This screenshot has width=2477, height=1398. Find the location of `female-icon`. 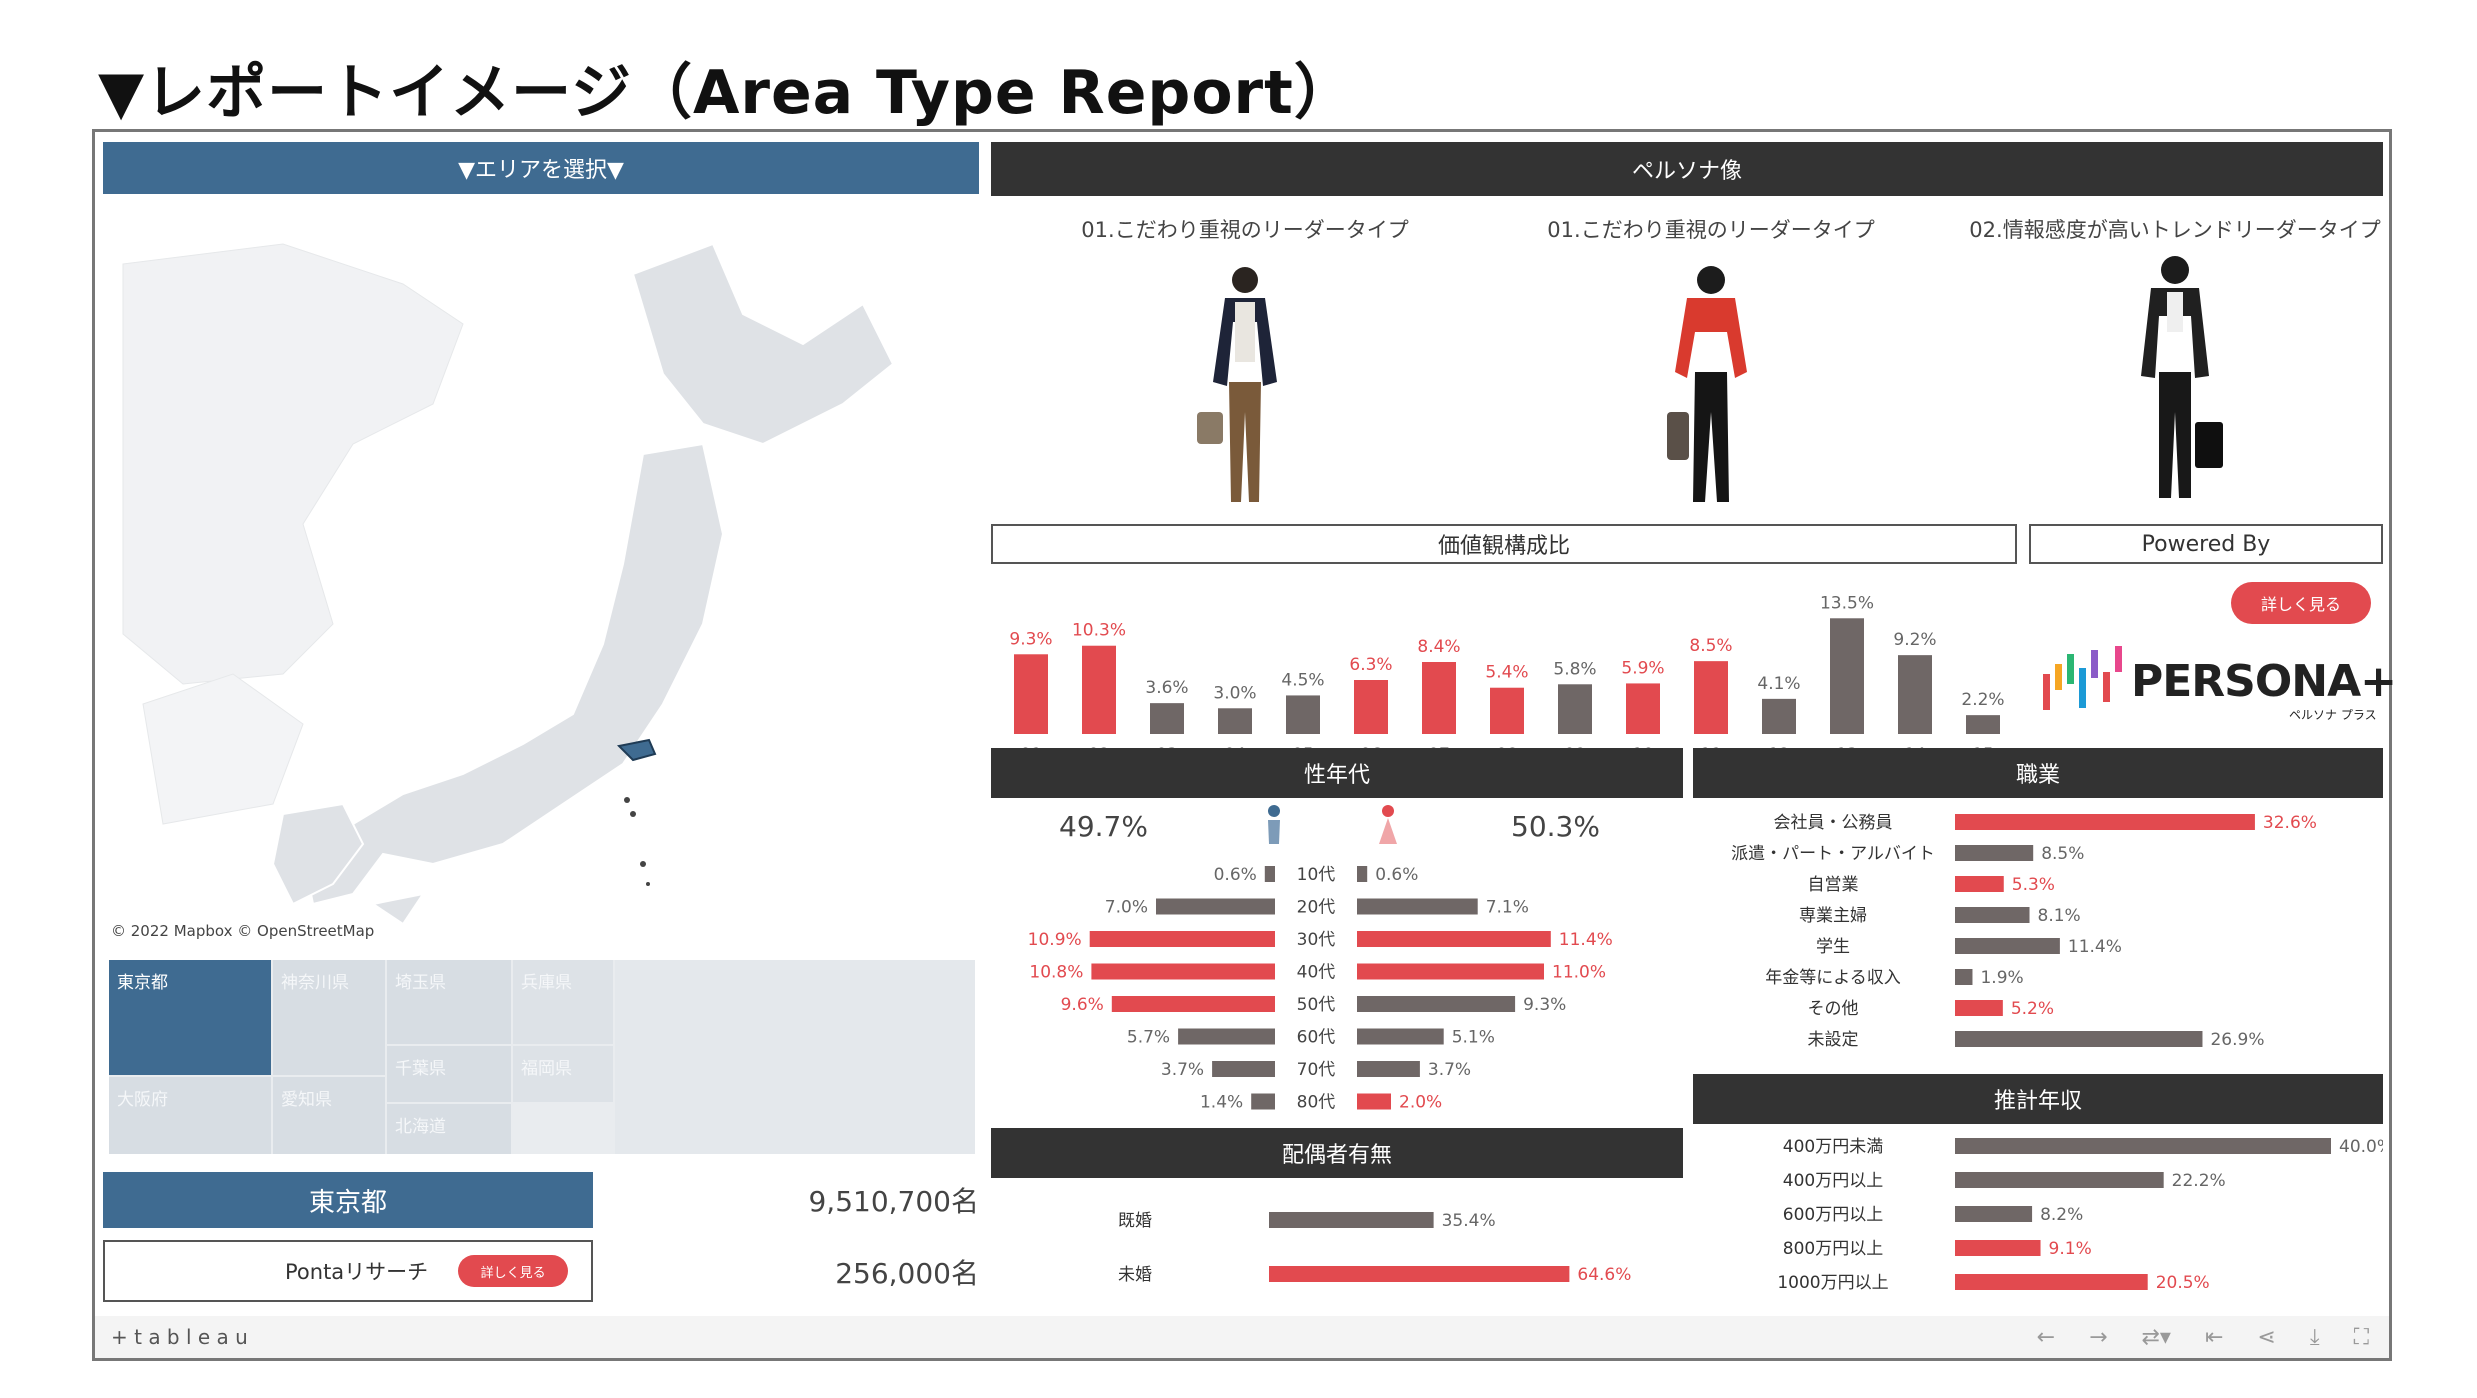

female-icon is located at coordinates (1388, 824).